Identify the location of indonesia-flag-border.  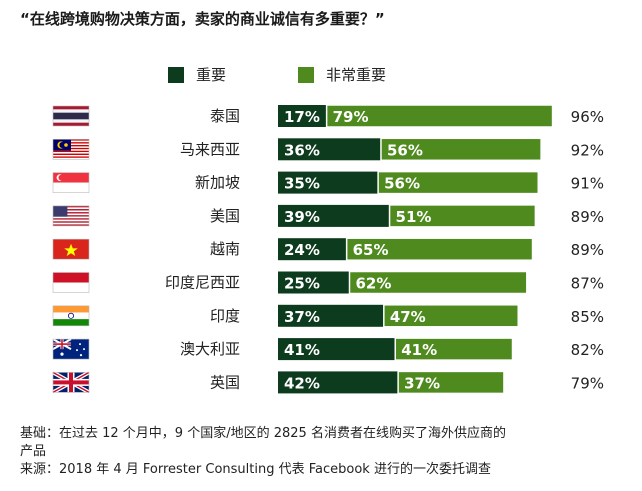
(71, 282).